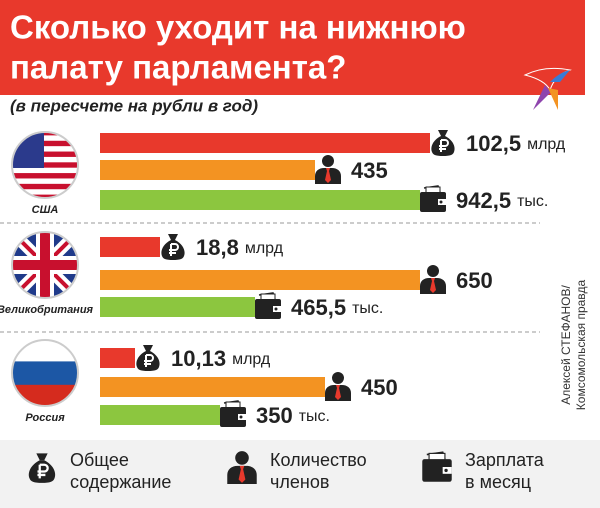 This screenshot has height=508, width=600. I want to click on country-name: США, so click(45, 210).